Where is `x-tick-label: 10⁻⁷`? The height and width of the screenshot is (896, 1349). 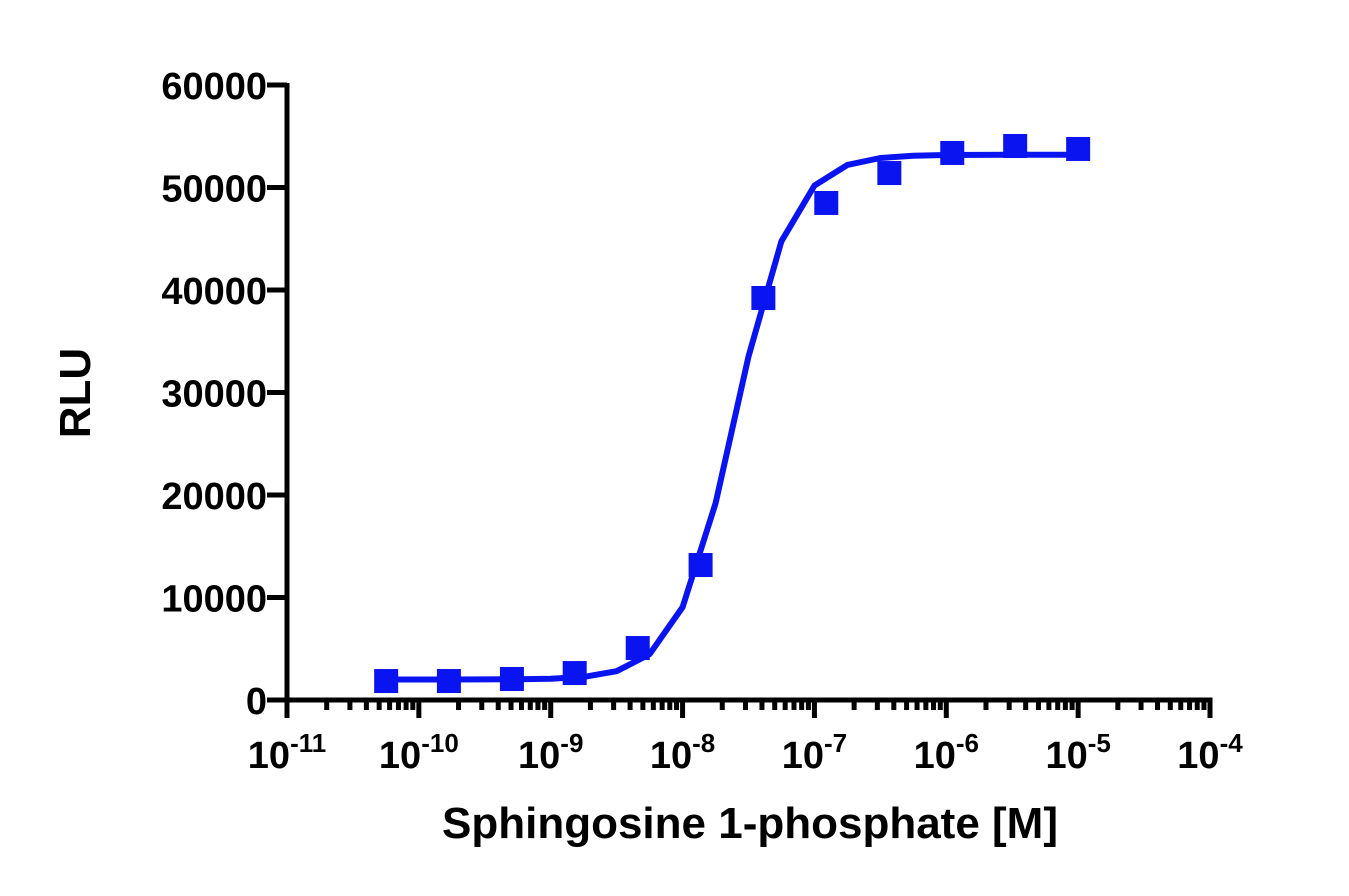 x-tick-label: 10⁻⁷ is located at coordinates (814, 752).